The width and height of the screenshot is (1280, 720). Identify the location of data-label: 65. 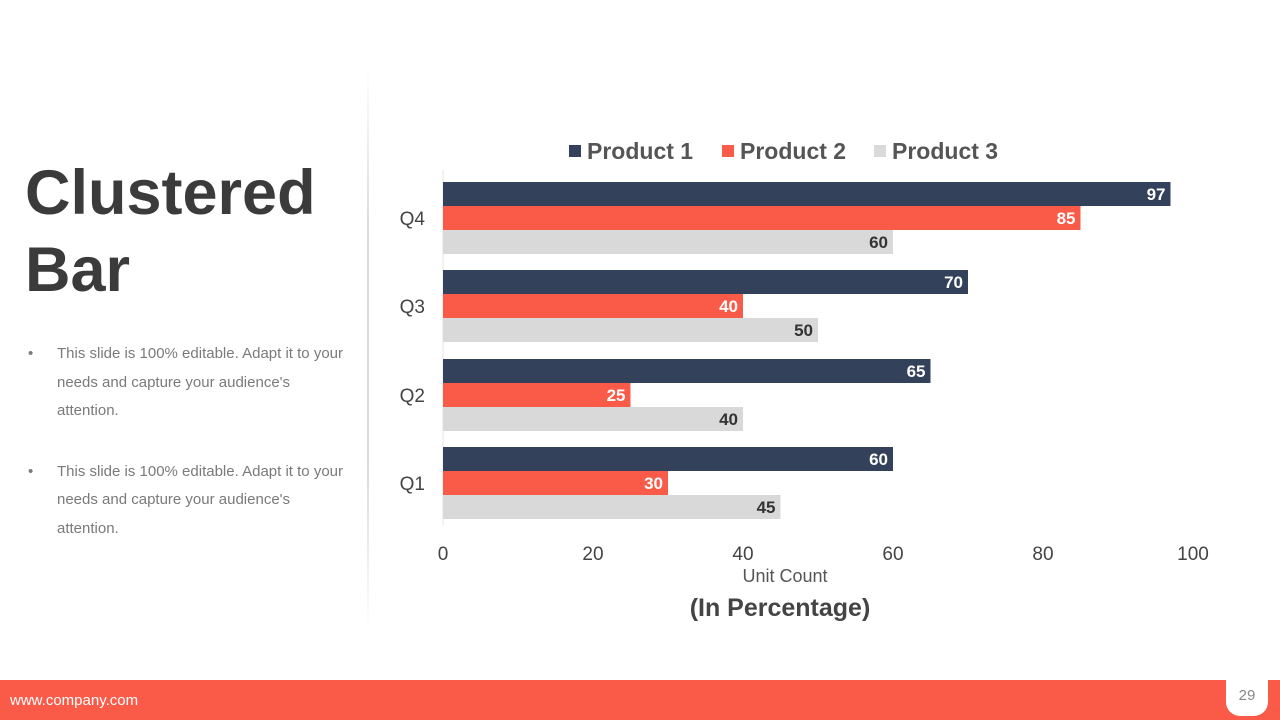
(916, 371).